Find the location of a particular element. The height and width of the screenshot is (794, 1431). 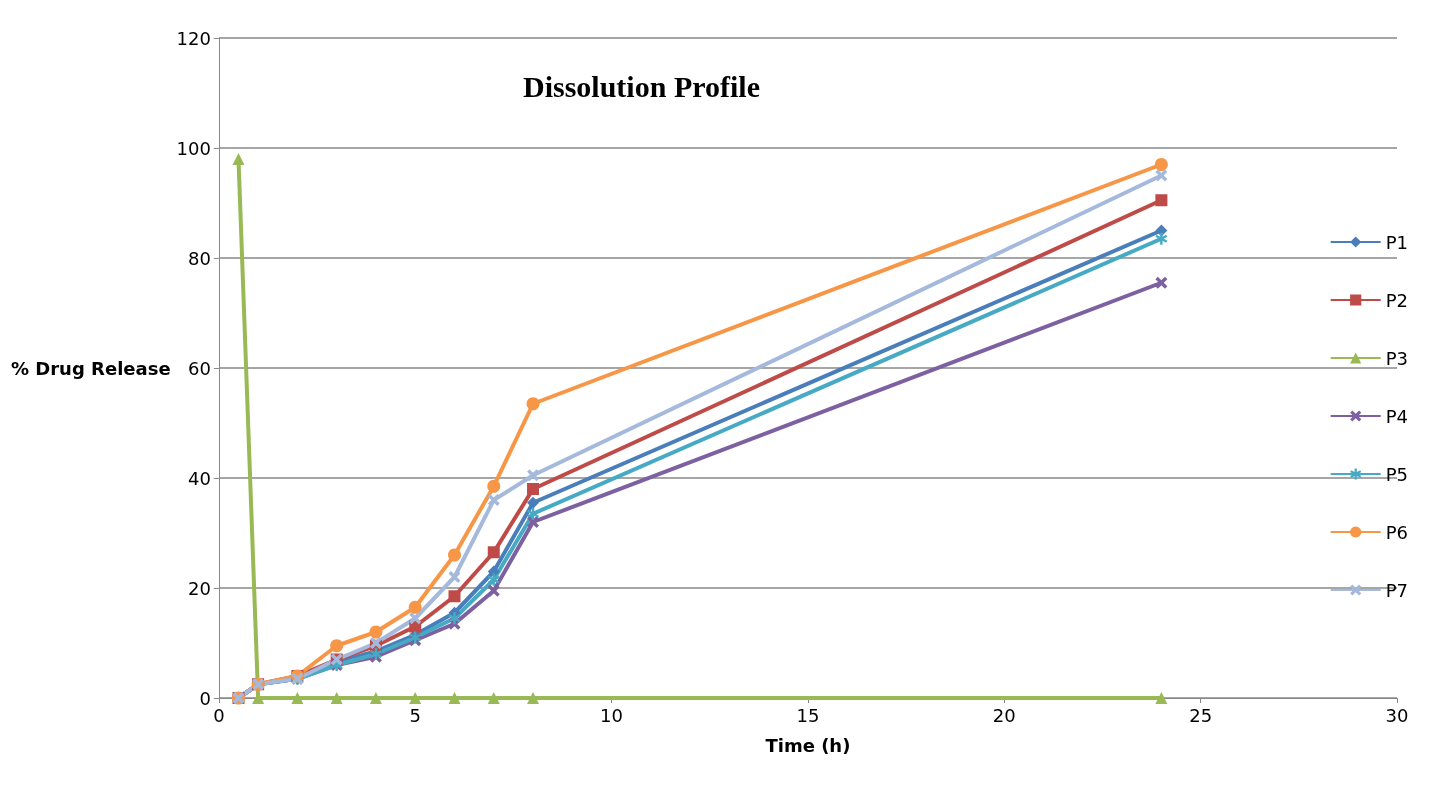

legend-label: P1 is located at coordinates (1397, 242).